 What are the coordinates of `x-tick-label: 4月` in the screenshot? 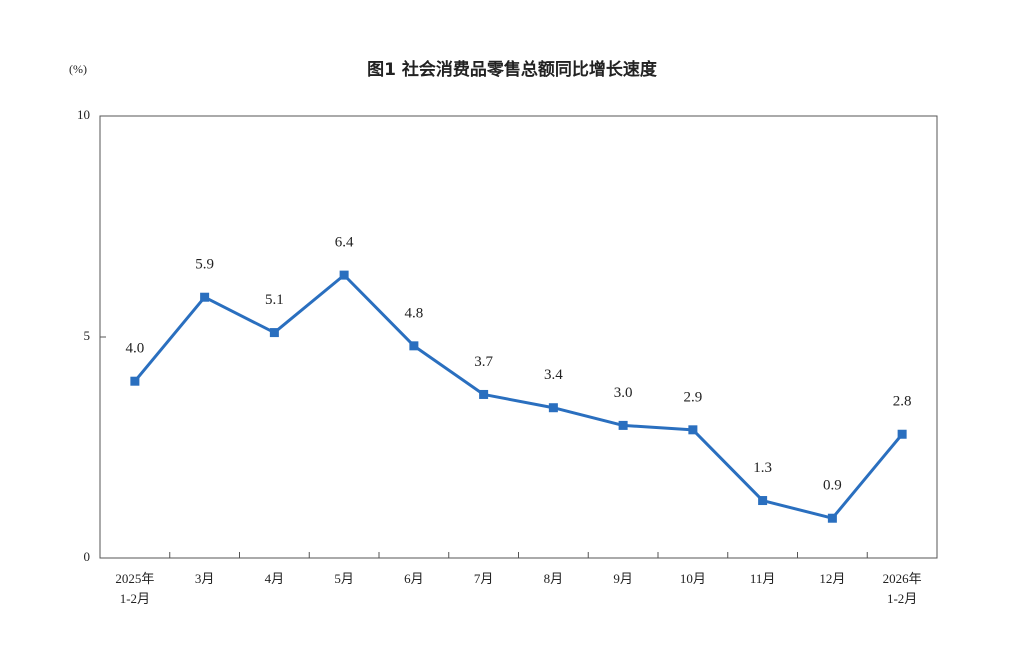 It's located at (275, 578).